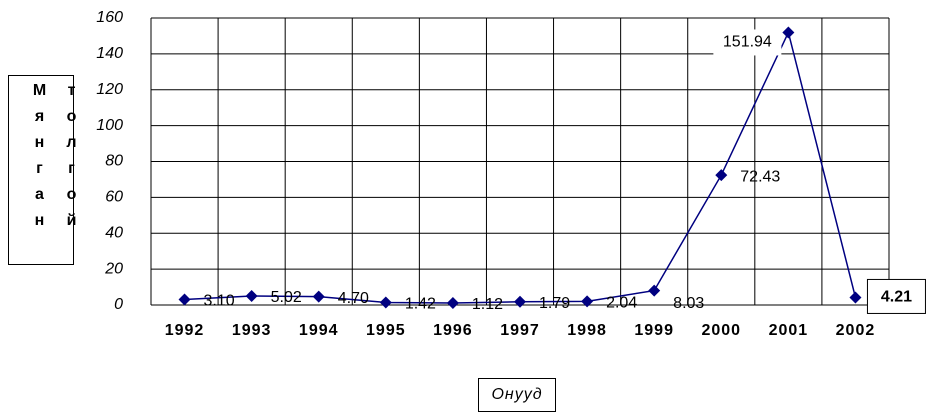 This screenshot has width=930, height=413. What do you see at coordinates (55, 160) in the screenshot?
I see `y-axis-label: Мянган толгой` at bounding box center [55, 160].